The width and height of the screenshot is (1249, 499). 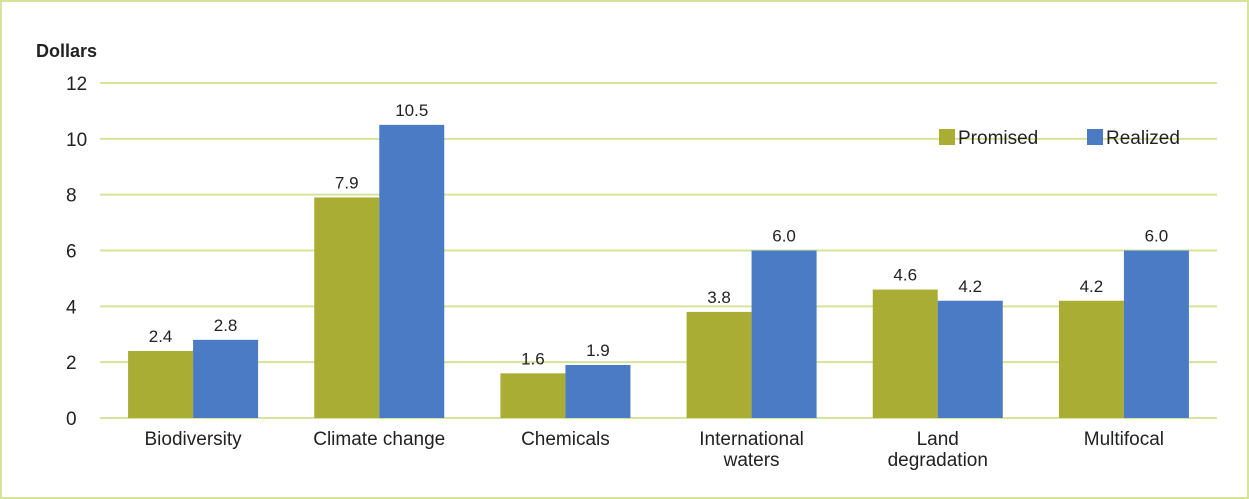 What do you see at coordinates (998, 138) in the screenshot?
I see `legend-label-promised: Promised` at bounding box center [998, 138].